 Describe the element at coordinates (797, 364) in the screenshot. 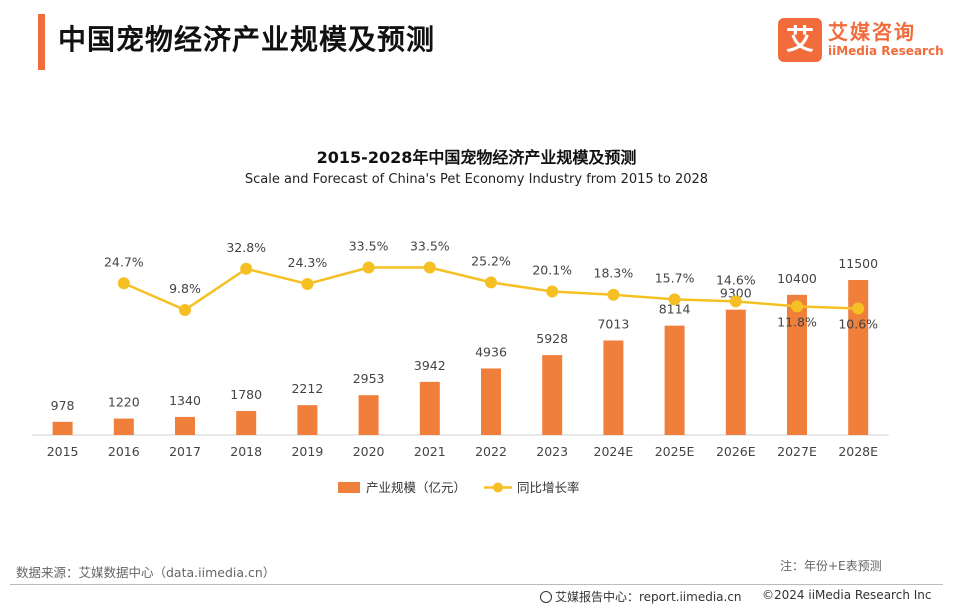

I see `bar-2027E` at that location.